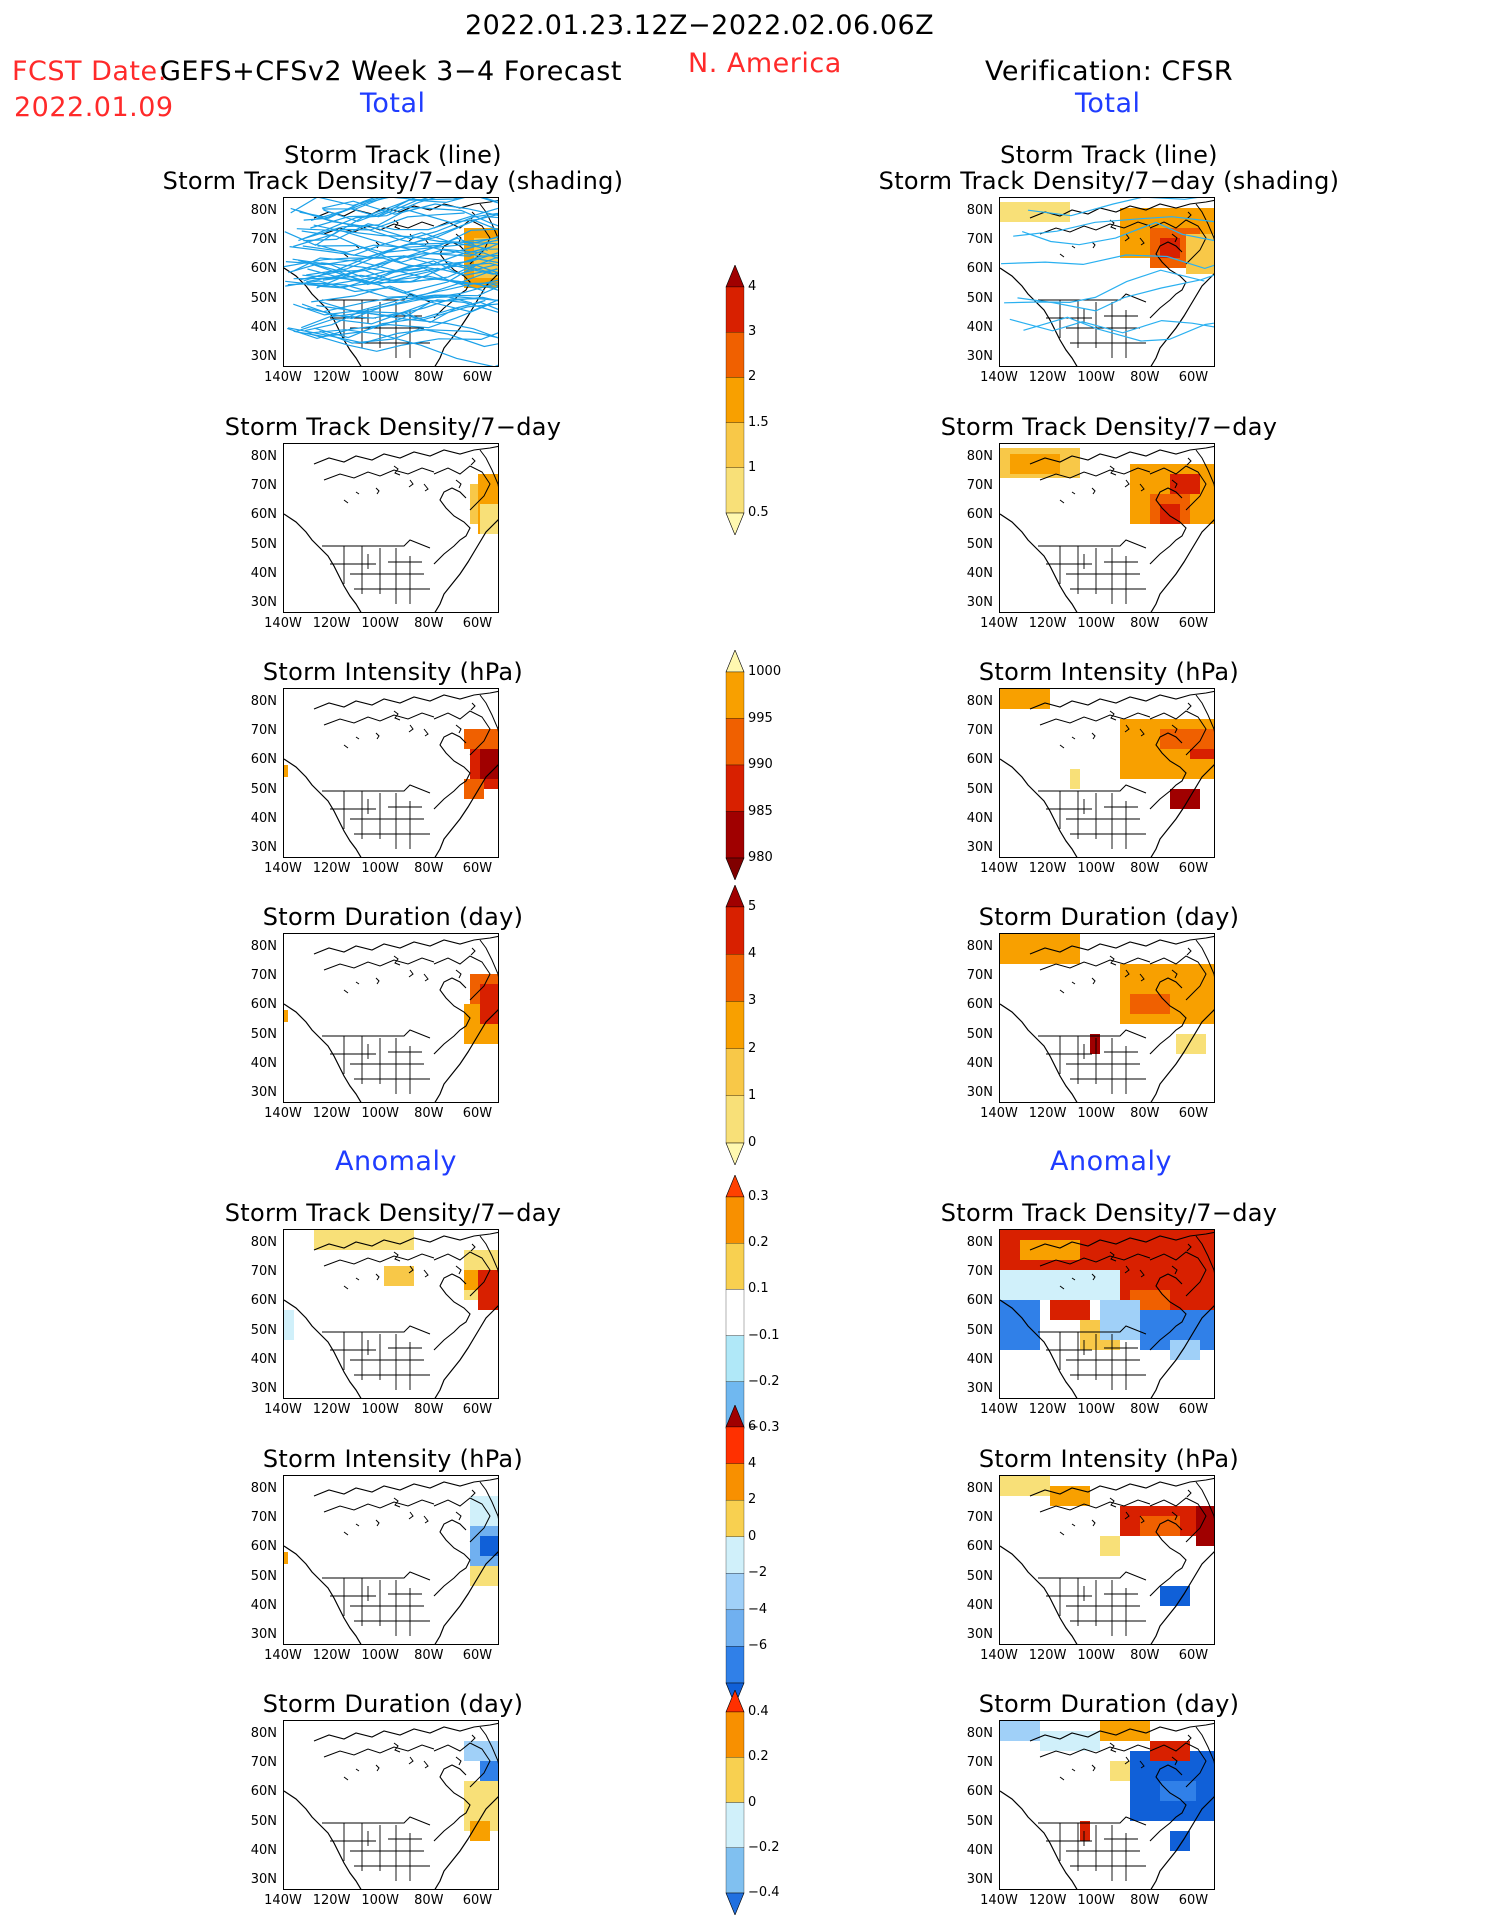 This screenshot has height=1925, width=1487. What do you see at coordinates (1107, 282) in the screenshot?
I see `right-track-map` at bounding box center [1107, 282].